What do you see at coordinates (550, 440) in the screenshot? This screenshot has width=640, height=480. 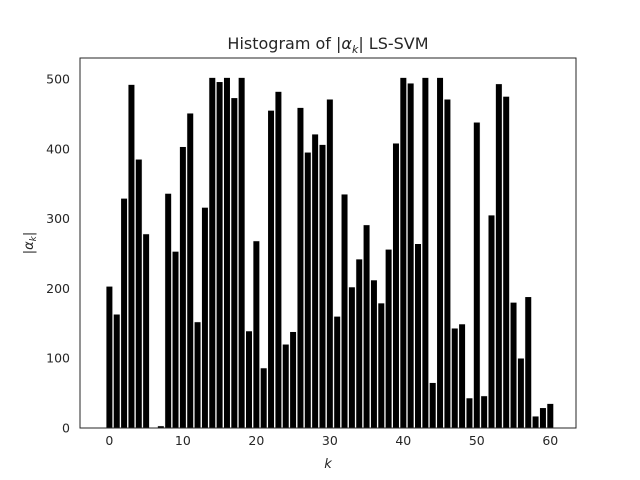 I see `x-tick-label: 60` at bounding box center [550, 440].